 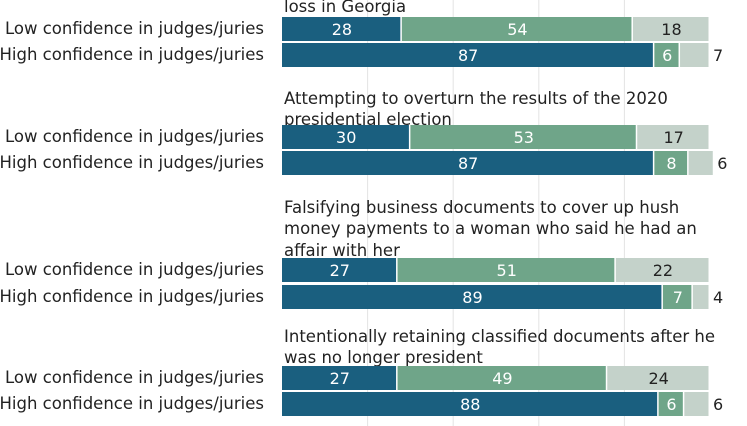 I want to click on group-title: was no longer president, so click(x=383, y=357).